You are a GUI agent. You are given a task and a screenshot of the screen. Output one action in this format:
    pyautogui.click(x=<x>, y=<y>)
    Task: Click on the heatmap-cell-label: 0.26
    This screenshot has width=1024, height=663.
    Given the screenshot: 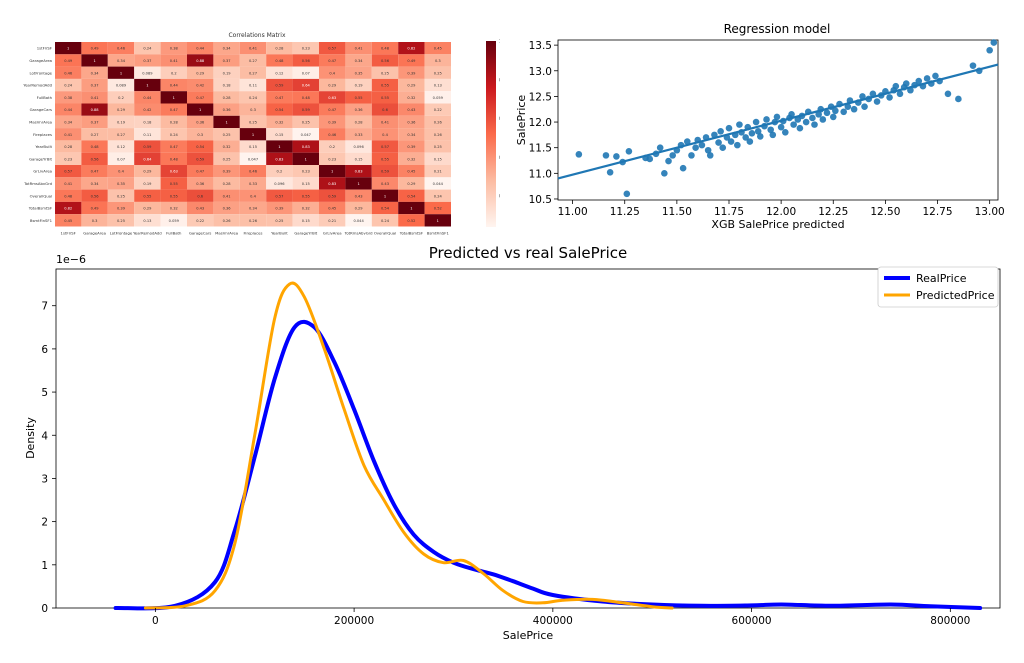 What is the action you would take?
    pyautogui.click(x=438, y=122)
    